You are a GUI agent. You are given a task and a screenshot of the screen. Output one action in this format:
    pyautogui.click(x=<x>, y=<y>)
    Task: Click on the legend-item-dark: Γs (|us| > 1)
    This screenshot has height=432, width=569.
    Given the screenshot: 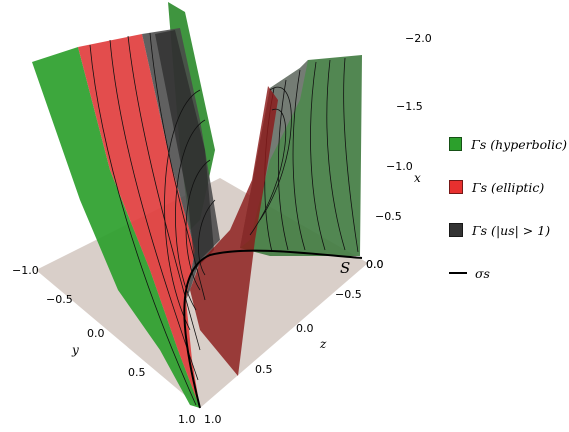 What is the action you would take?
    pyautogui.click(x=508, y=230)
    